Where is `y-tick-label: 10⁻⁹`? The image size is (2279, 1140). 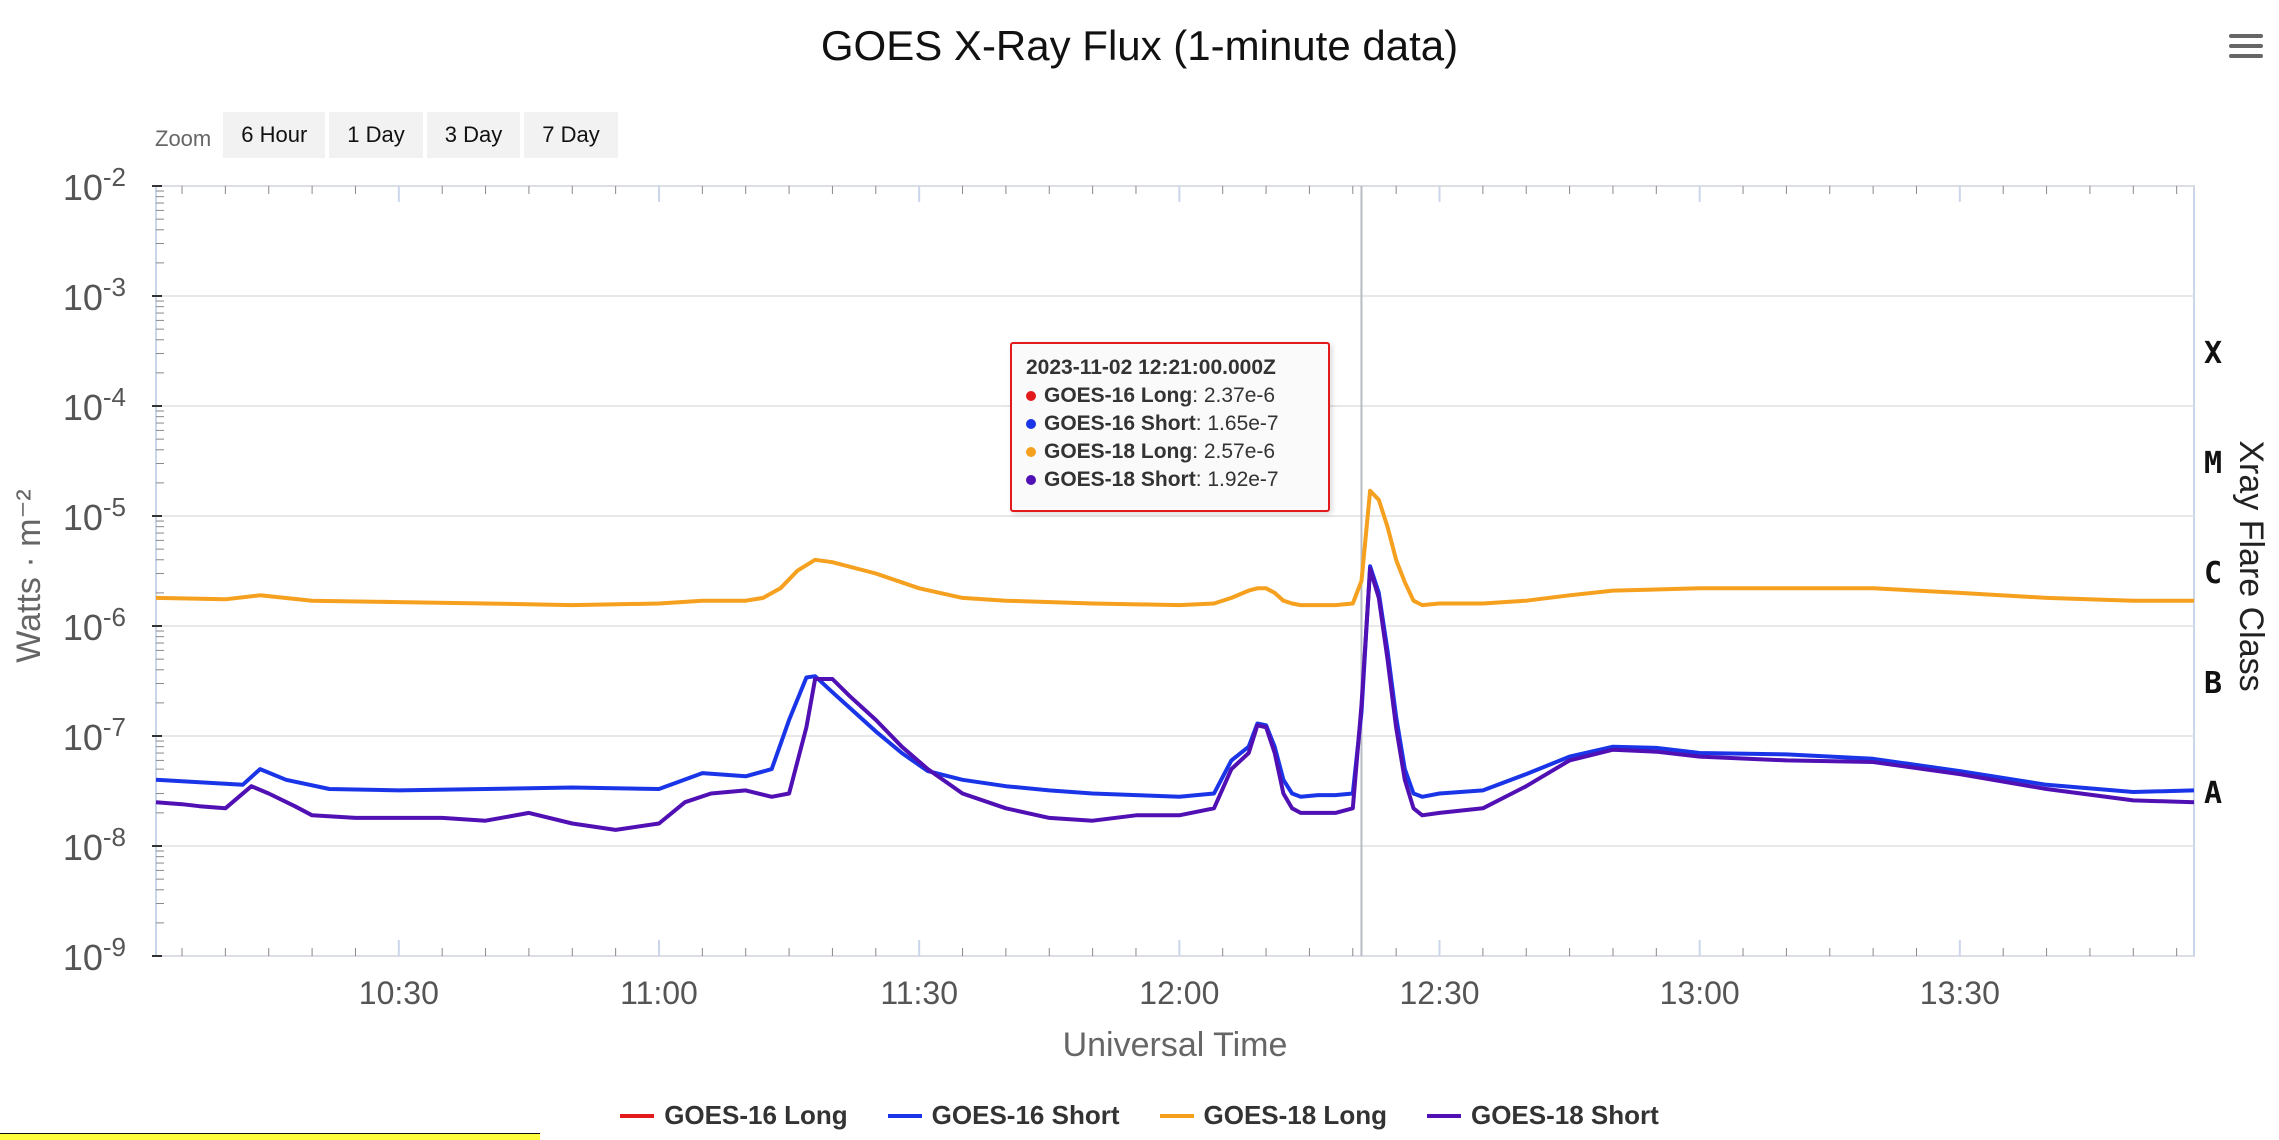
y-tick-label: 10⁻⁹ is located at coordinates (94, 955).